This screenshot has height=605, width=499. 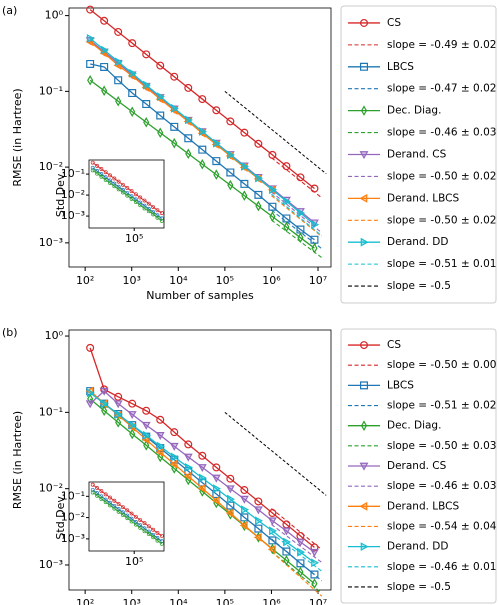 What do you see at coordinates (132, 601) in the screenshot?
I see `x-tick-label: 10³` at bounding box center [132, 601].